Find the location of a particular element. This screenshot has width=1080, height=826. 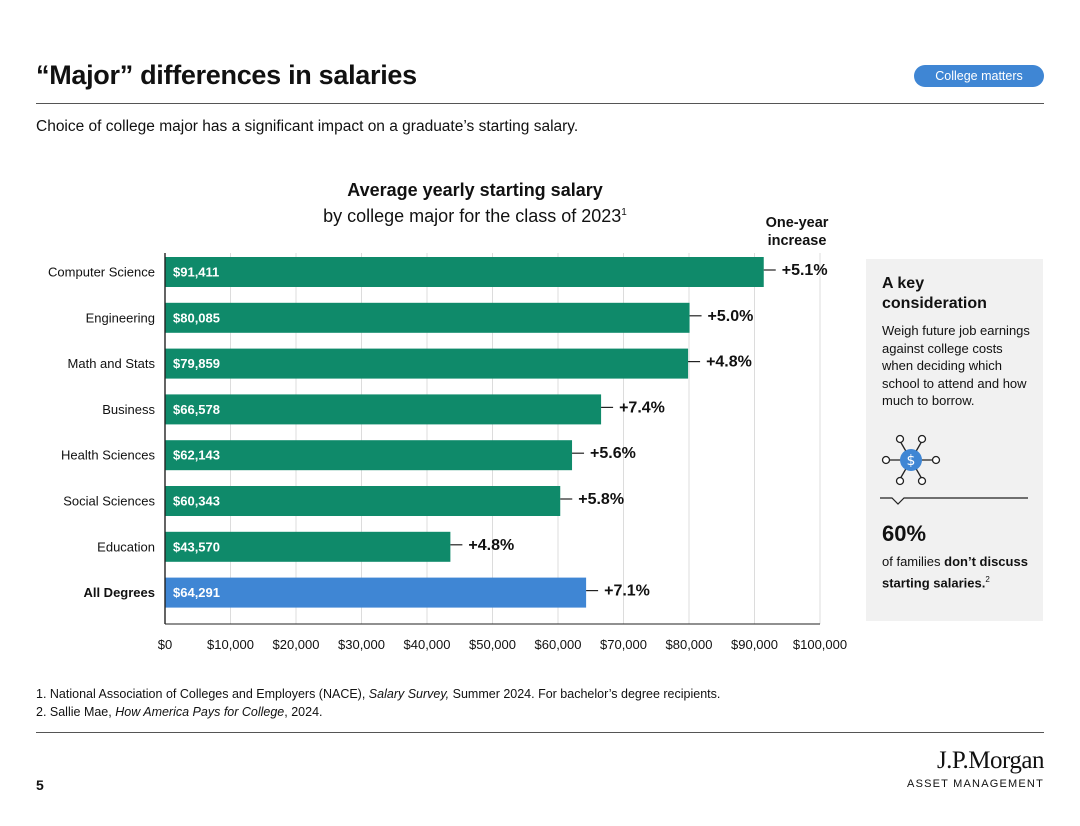

panel-heading: A key consideration is located at coordinates (934, 293).